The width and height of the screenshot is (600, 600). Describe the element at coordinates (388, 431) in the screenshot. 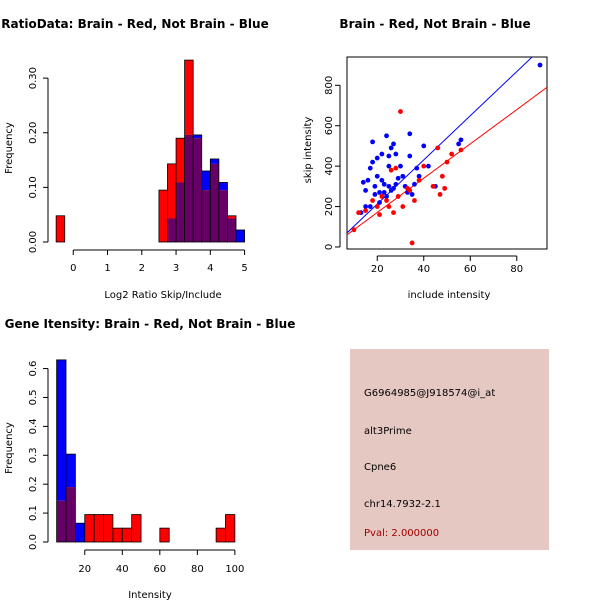

I see `info-event-type: alt3Prime` at that location.